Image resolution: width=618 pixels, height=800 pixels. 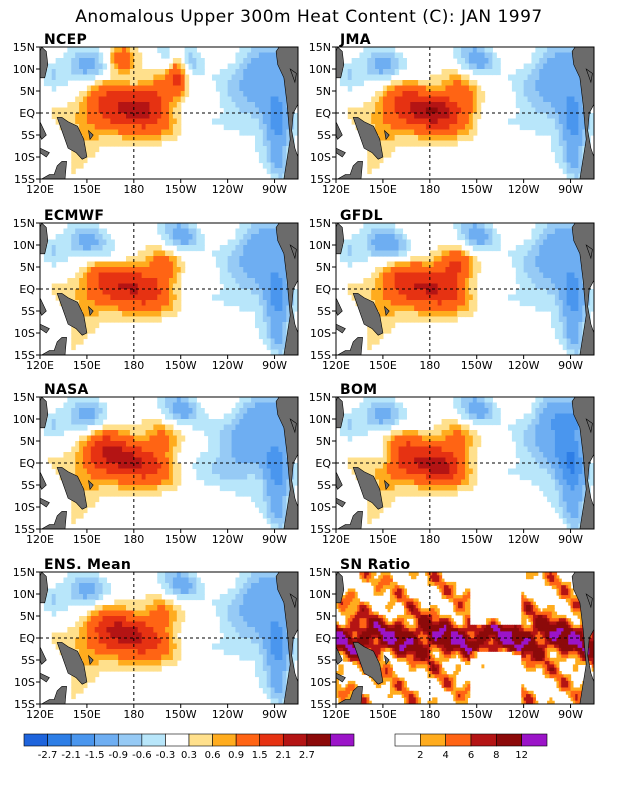 What do you see at coordinates (445, 755) in the screenshot?
I see `colorbar-label: 4` at bounding box center [445, 755].